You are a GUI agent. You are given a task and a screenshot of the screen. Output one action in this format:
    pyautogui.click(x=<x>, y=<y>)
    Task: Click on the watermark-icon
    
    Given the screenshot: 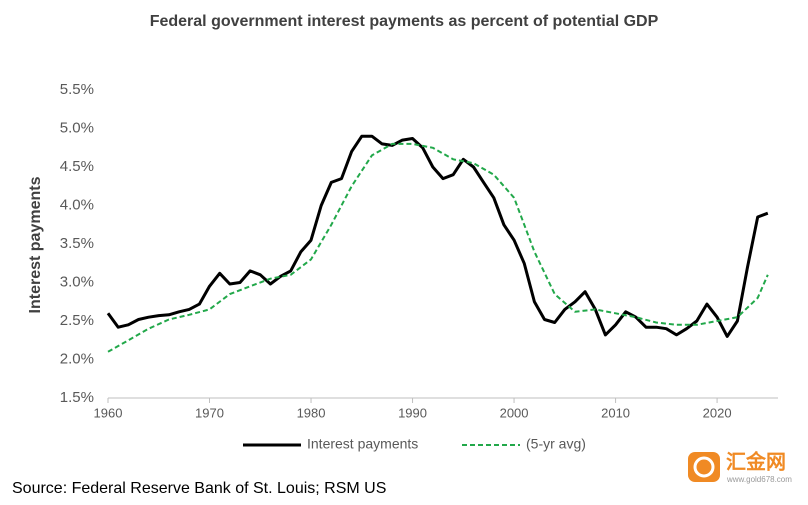 What is the action you would take?
    pyautogui.click(x=704, y=467)
    